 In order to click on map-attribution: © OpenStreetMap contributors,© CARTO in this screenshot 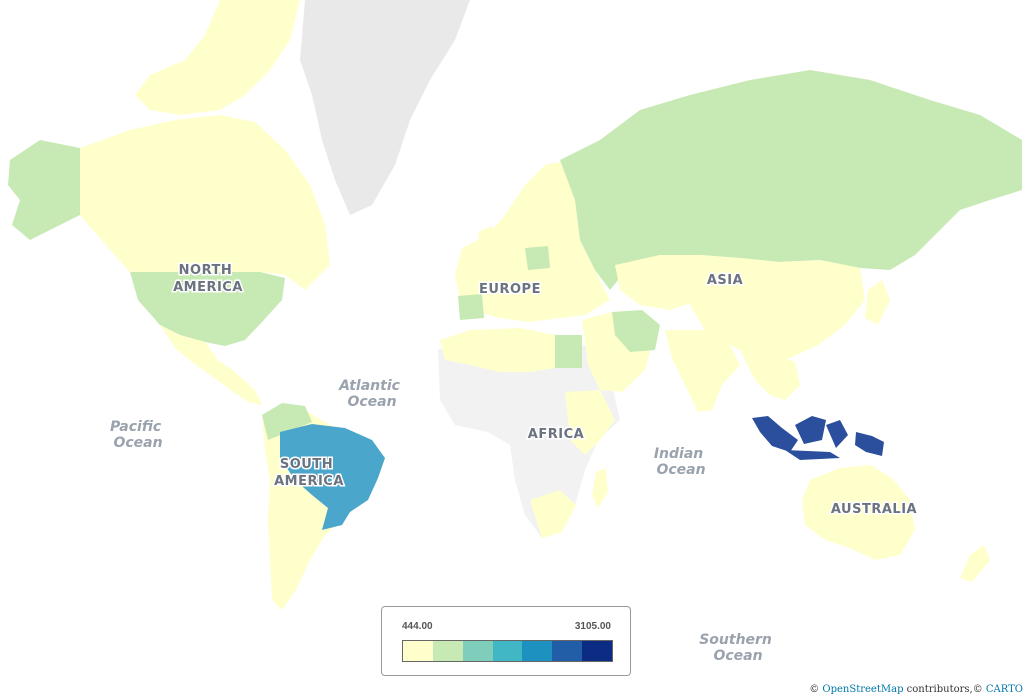, I will do `click(916, 690)`.